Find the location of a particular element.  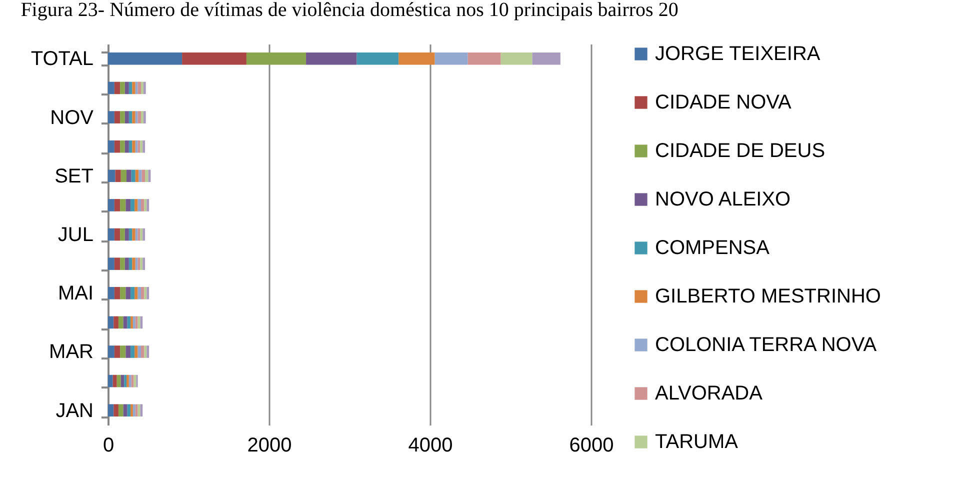

y-tick-label: MAI is located at coordinates (76, 293).